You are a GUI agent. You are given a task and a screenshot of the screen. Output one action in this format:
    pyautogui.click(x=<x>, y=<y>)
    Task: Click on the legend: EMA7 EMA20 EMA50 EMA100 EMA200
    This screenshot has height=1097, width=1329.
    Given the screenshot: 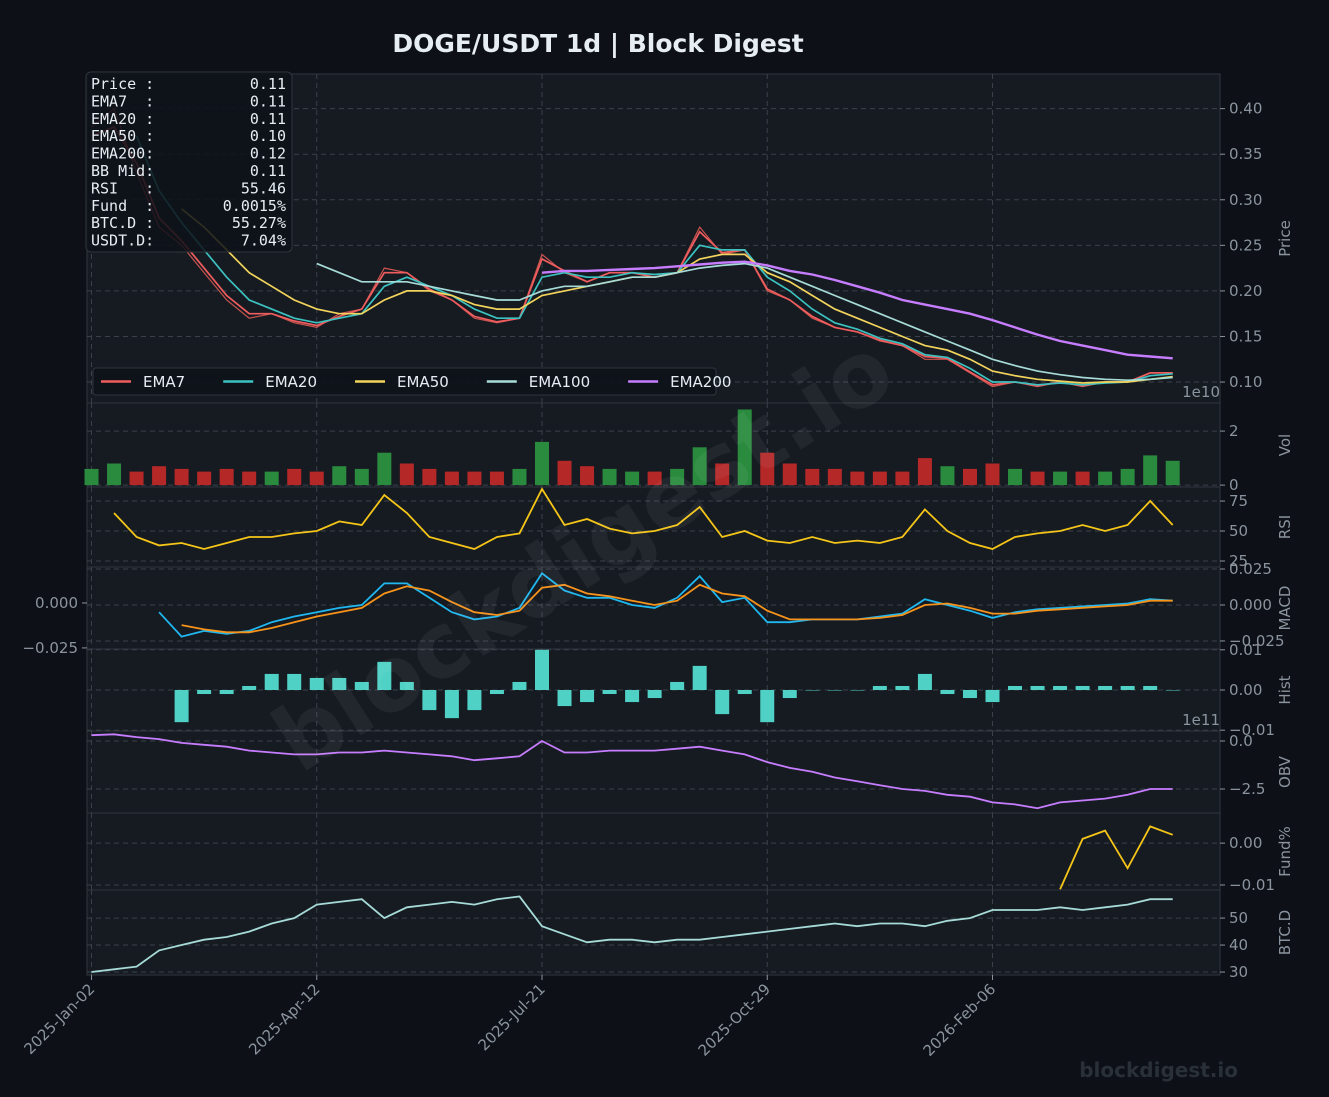 What is the action you would take?
    pyautogui.click(x=411, y=381)
    